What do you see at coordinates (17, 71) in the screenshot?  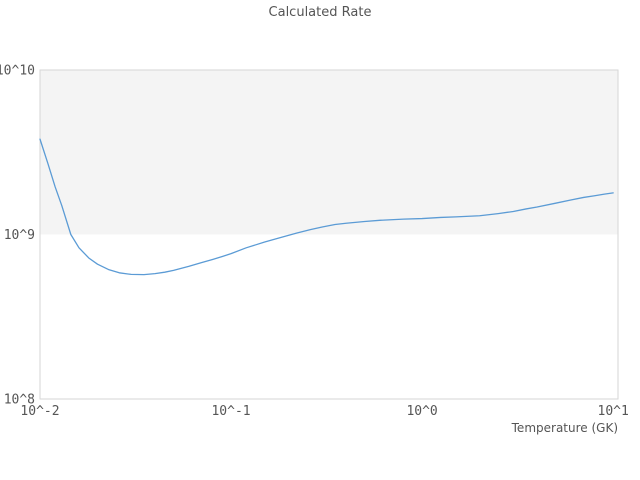 I see `y-tick-label: 10^10` at bounding box center [17, 71].